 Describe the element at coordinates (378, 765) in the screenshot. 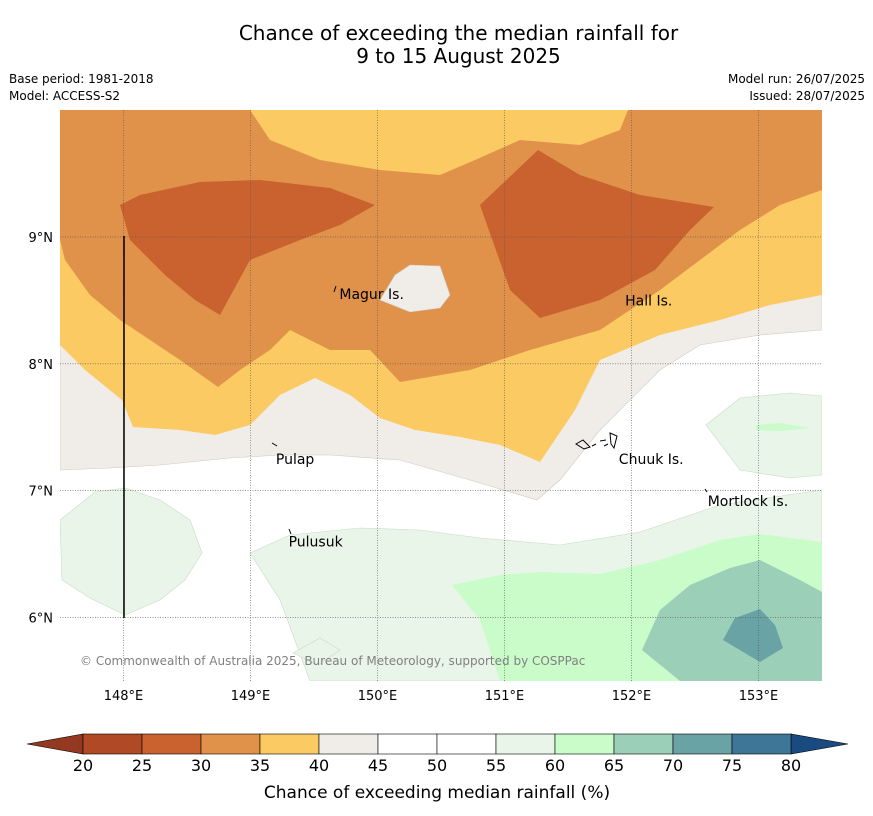

I see `colorbar-tick-label: 45` at that location.